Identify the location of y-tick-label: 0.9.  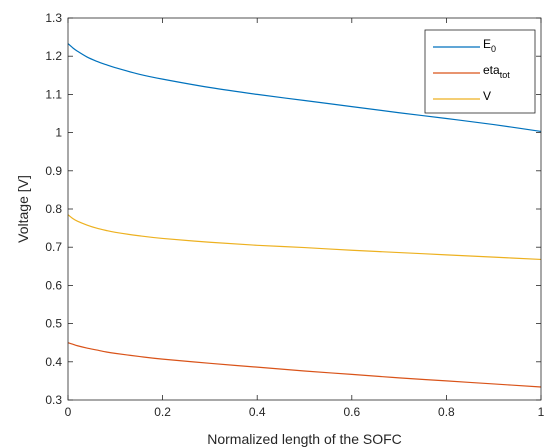
(53, 171).